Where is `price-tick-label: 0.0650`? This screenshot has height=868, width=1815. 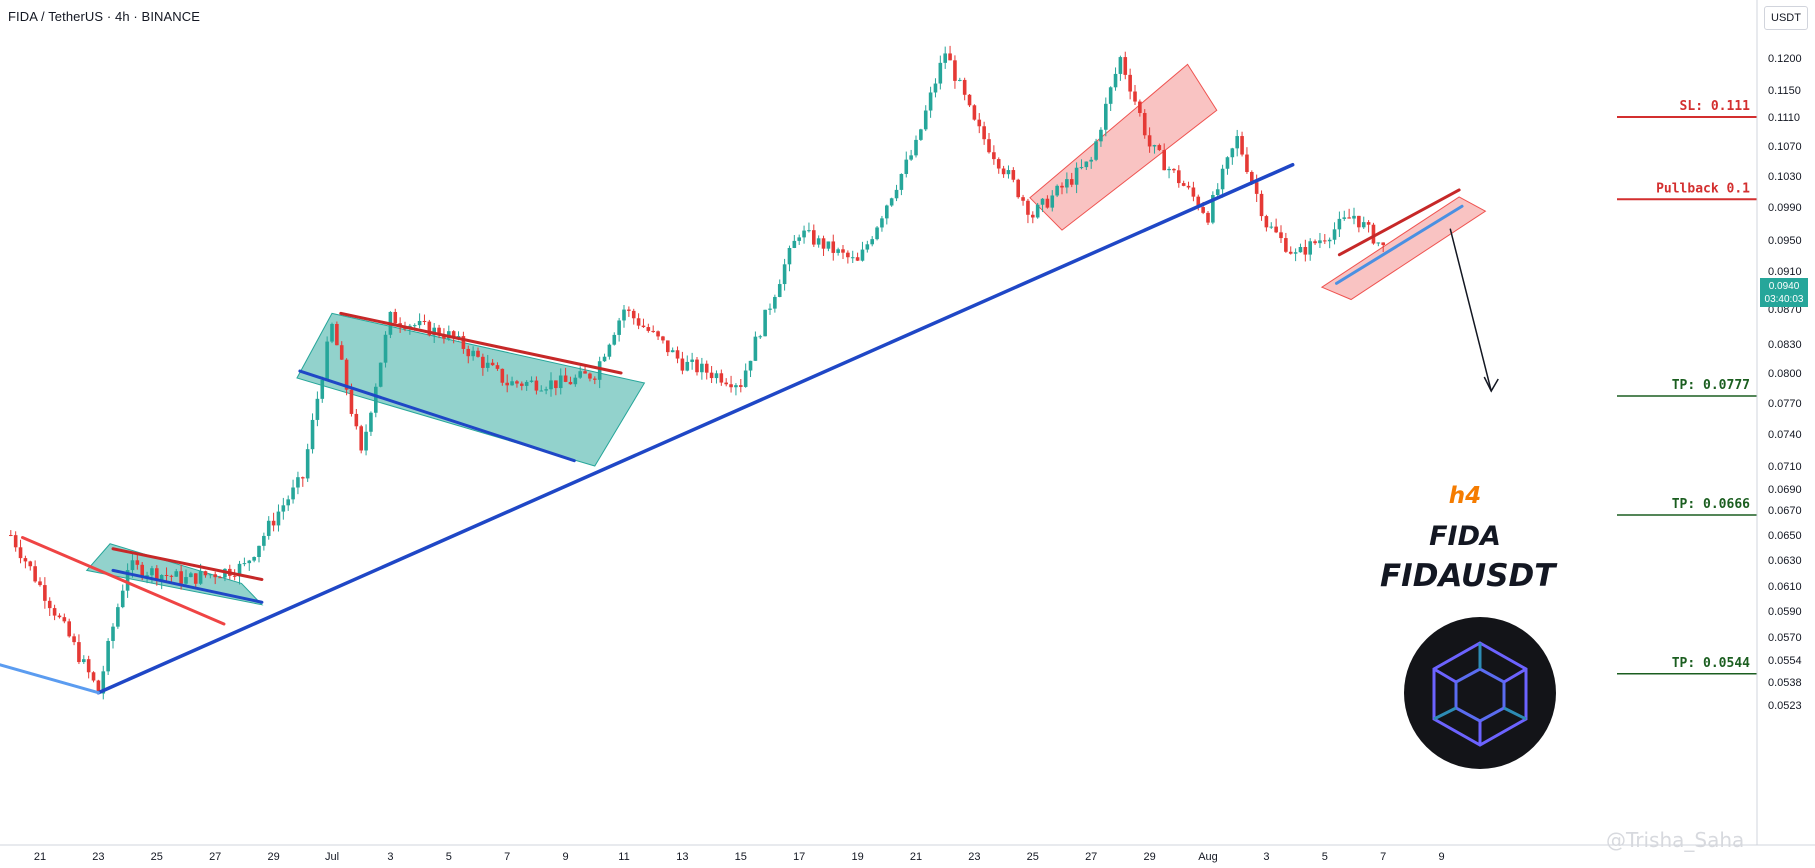 price-tick-label: 0.0650 is located at coordinates (1785, 536).